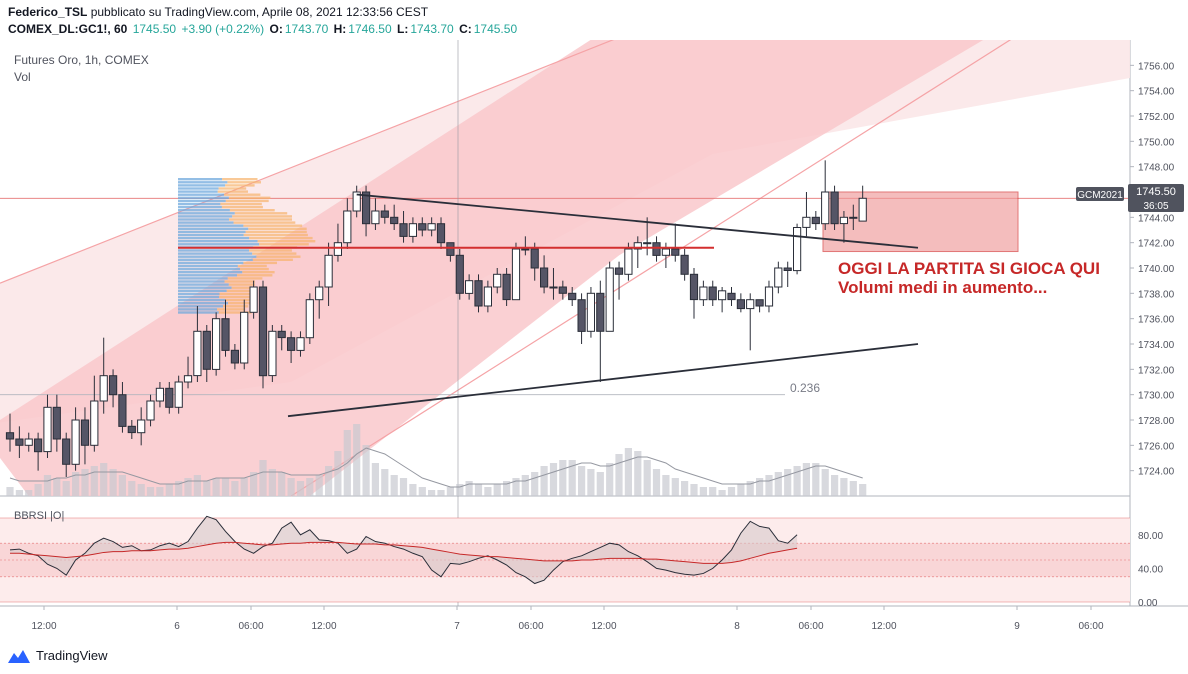 Image resolution: width=1188 pixels, height=674 pixels. What do you see at coordinates (177, 626) in the screenshot?
I see `time-tick-label: 6` at bounding box center [177, 626].